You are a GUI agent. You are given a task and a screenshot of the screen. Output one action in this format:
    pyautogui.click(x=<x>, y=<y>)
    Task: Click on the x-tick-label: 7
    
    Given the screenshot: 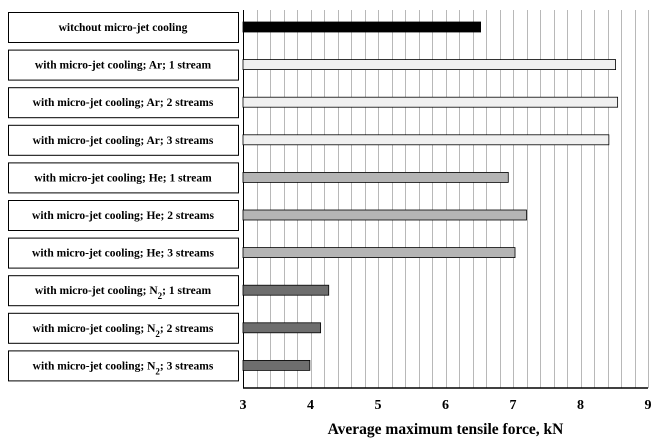 What is the action you would take?
    pyautogui.click(x=513, y=405)
    